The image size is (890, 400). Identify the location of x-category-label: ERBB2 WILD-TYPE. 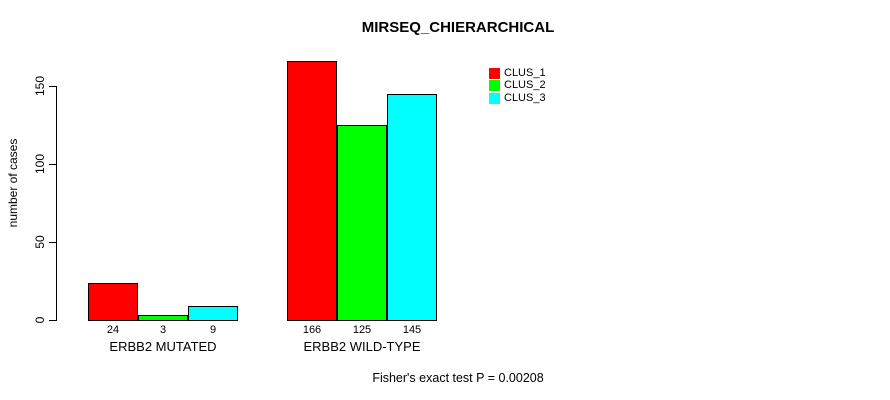
(362, 346).